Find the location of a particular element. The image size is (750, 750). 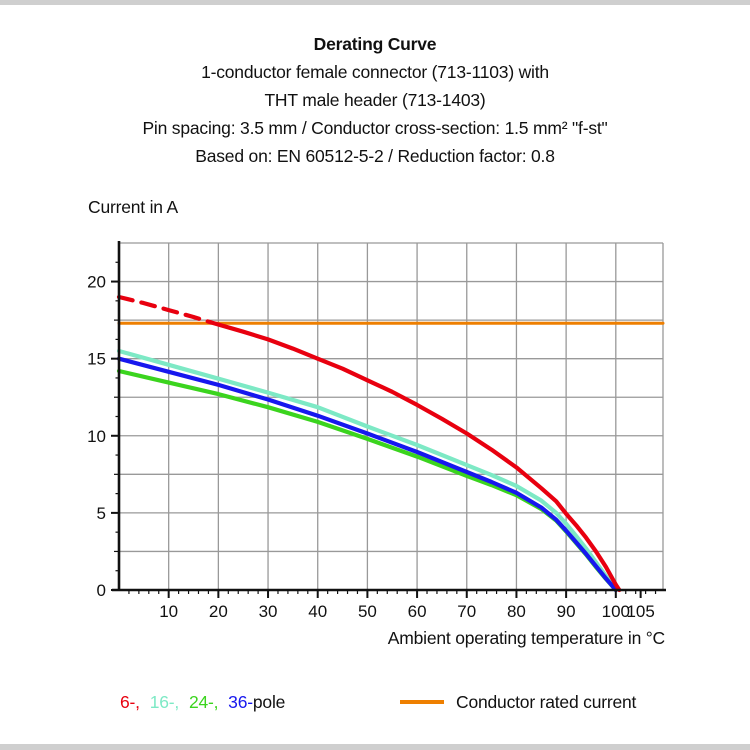

x-tick-label: 100 is located at coordinates (616, 611).